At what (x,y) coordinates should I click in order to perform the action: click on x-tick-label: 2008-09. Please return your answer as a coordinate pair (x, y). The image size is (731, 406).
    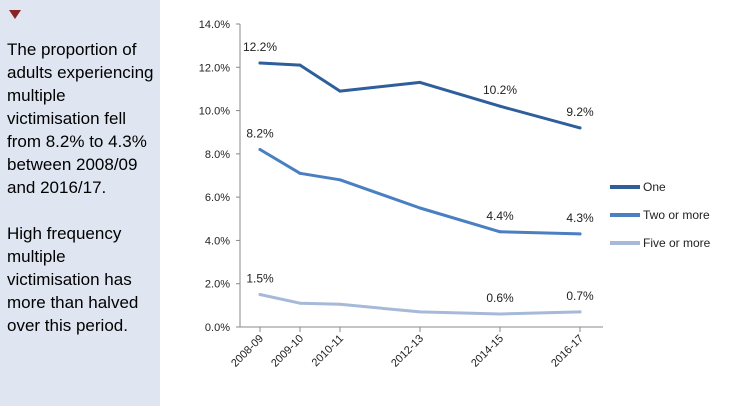
    Looking at the image, I should click on (247, 351).